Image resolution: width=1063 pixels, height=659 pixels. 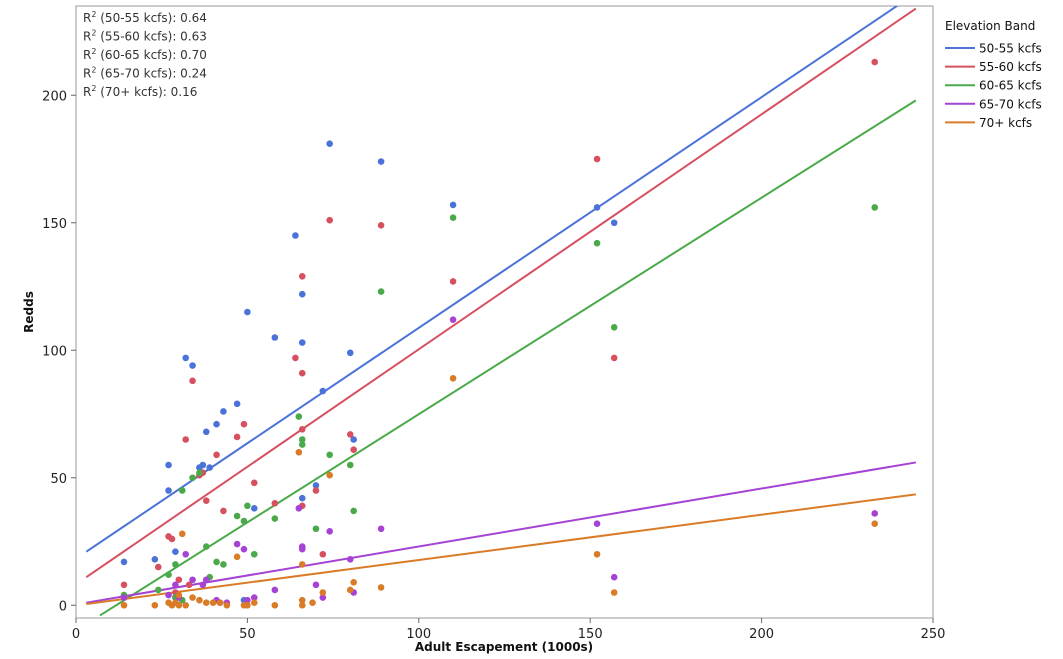 I want to click on y-tick-label: 200, so click(x=54, y=96).